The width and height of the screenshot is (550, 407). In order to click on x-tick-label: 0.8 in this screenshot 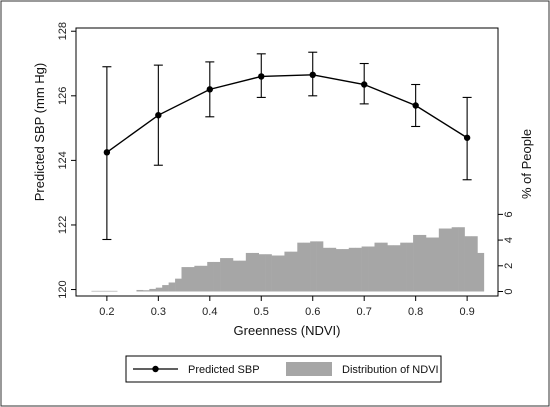, I will do `click(415, 312)`.